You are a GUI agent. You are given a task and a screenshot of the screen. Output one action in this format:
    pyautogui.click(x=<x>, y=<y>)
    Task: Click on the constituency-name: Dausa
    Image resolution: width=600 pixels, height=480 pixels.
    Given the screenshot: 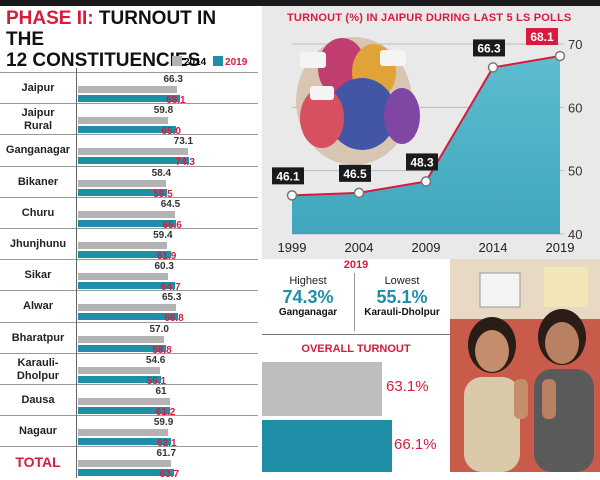 What is the action you would take?
    pyautogui.click(x=38, y=400)
    